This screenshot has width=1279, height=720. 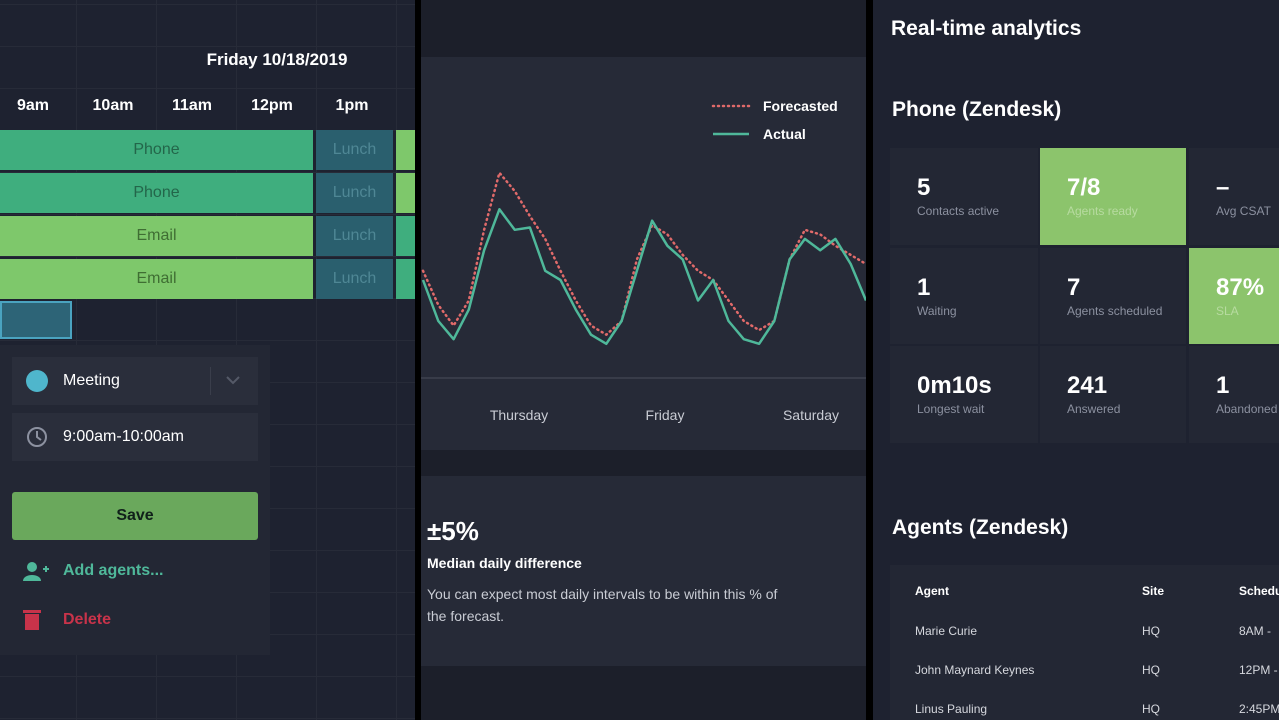 I want to click on metric-label: SLA, so click(x=1227, y=311).